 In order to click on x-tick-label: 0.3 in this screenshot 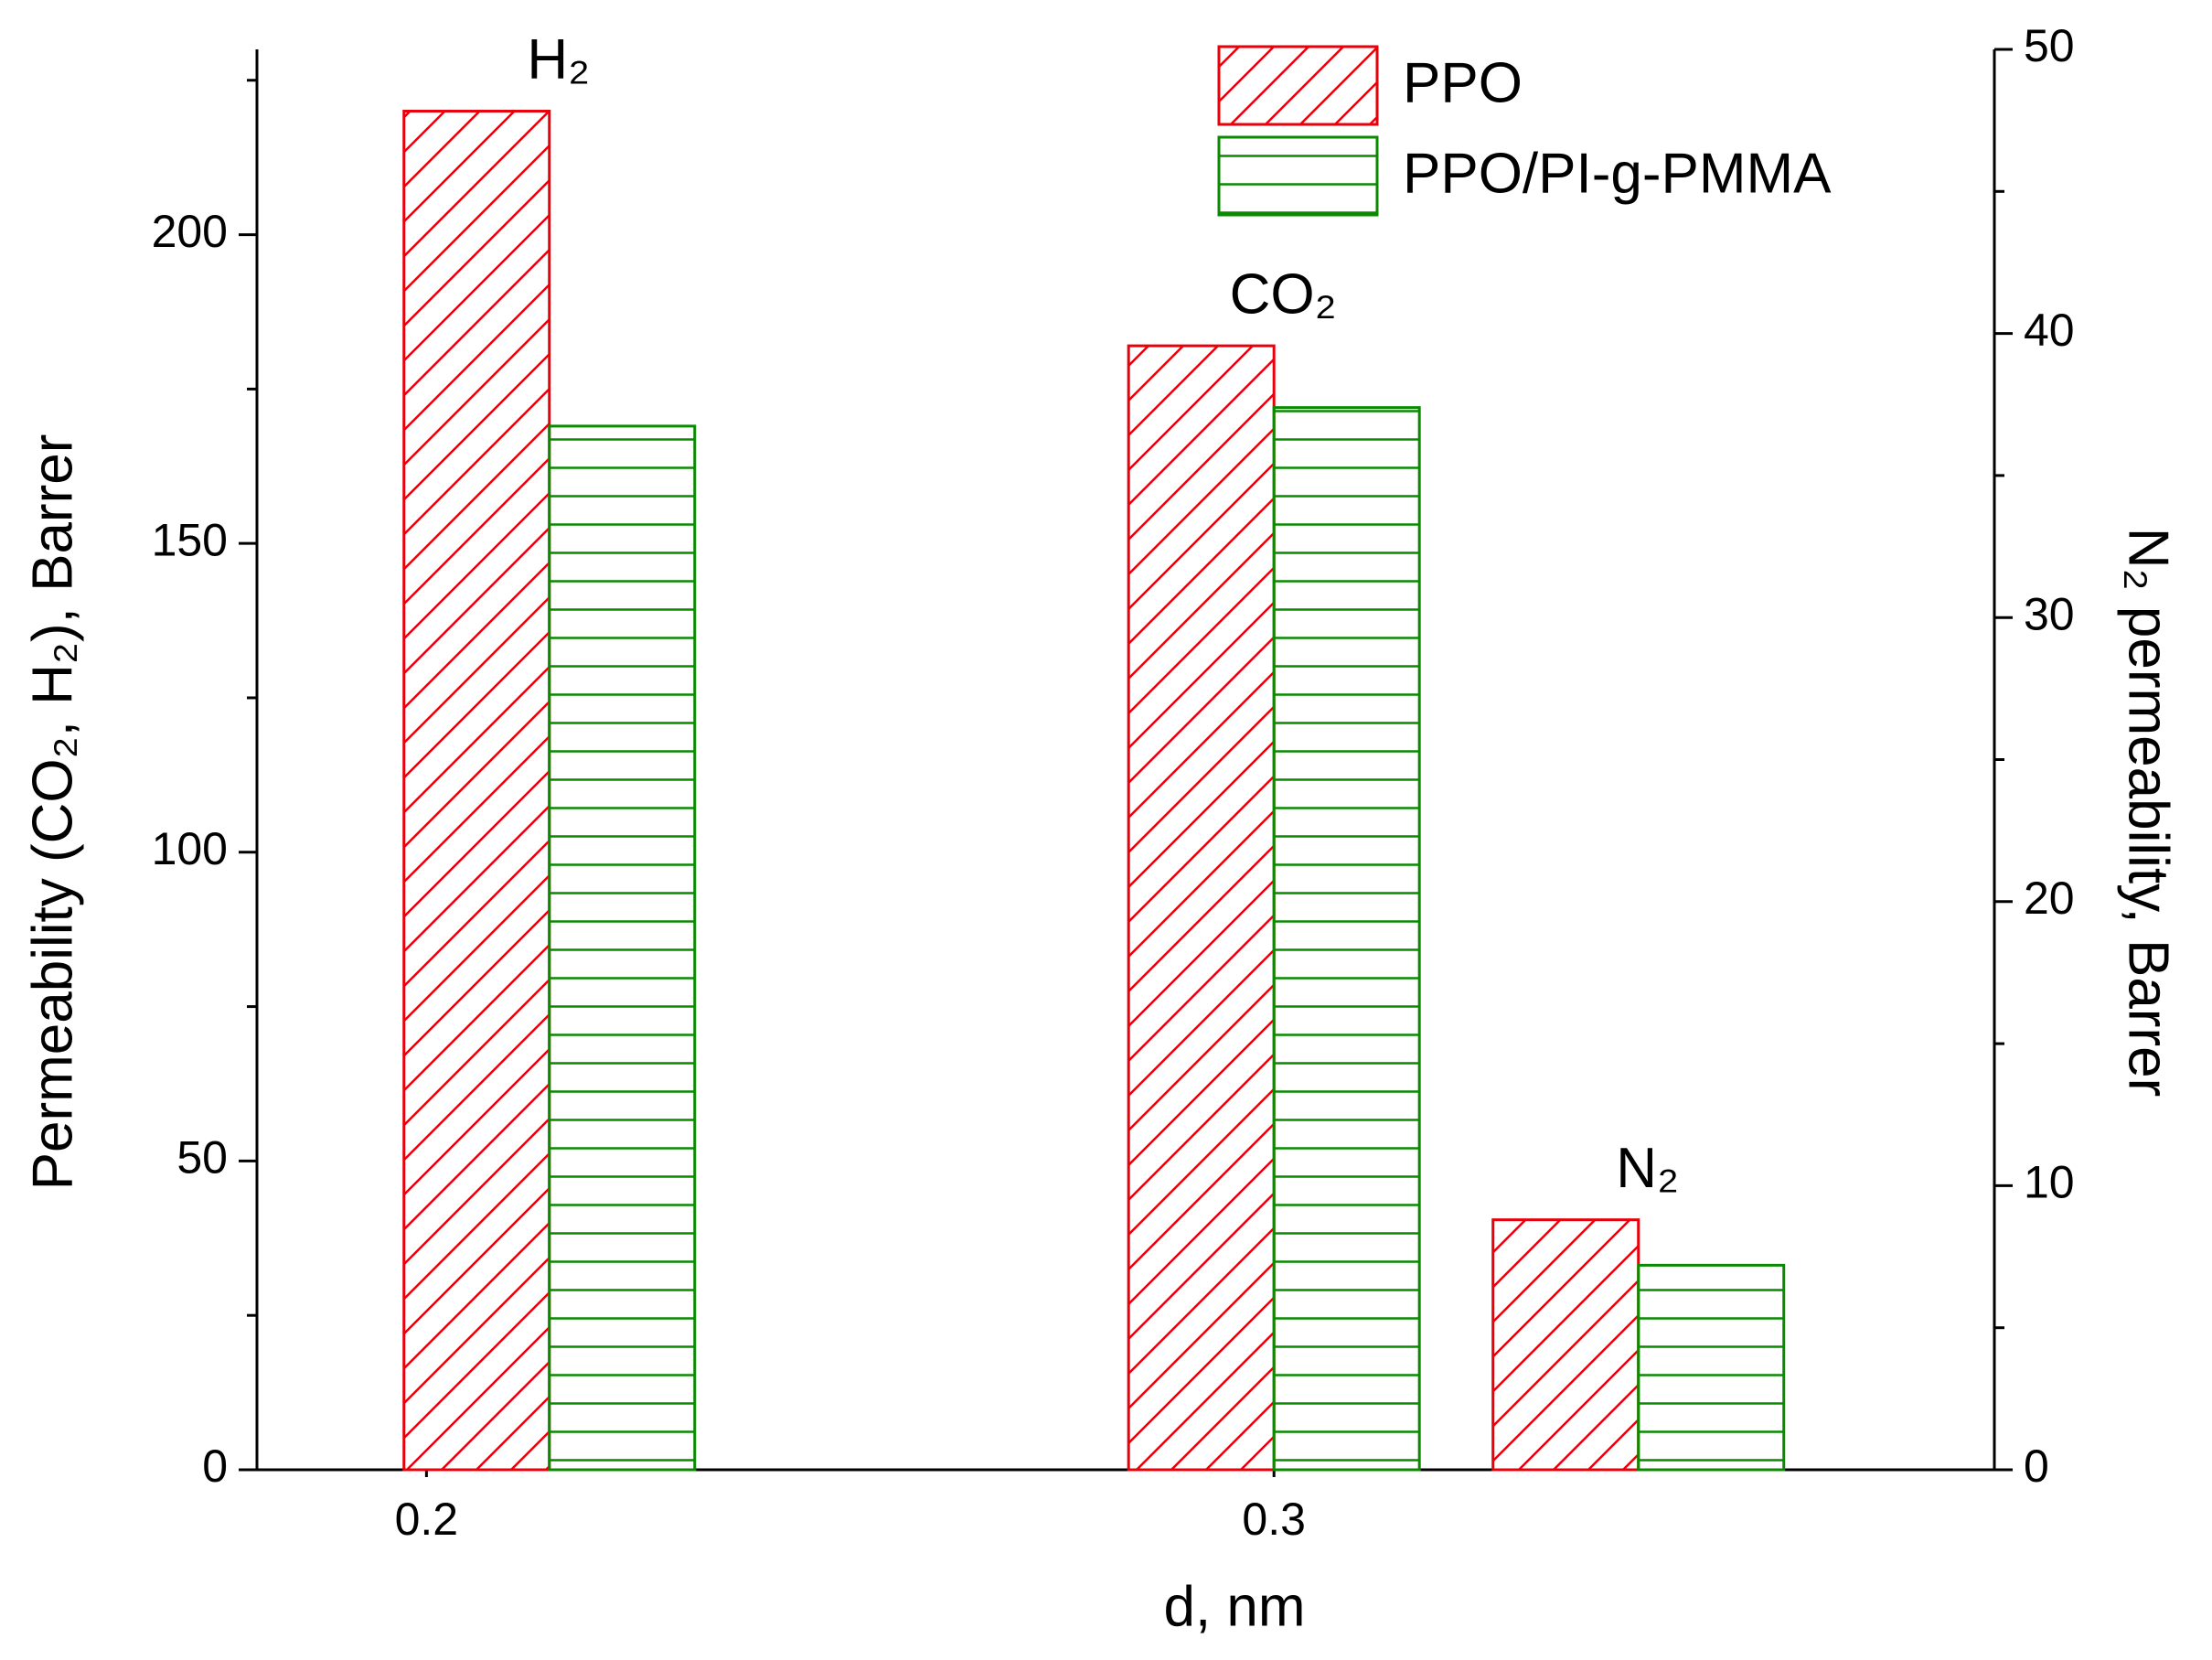, I will do `click(1274, 1519)`.